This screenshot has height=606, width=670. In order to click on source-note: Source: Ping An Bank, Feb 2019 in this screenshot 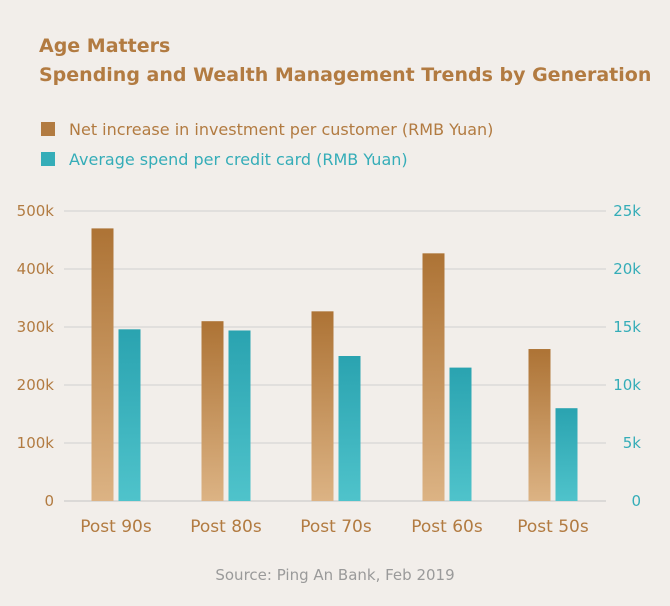, I will do `click(335, 575)`.